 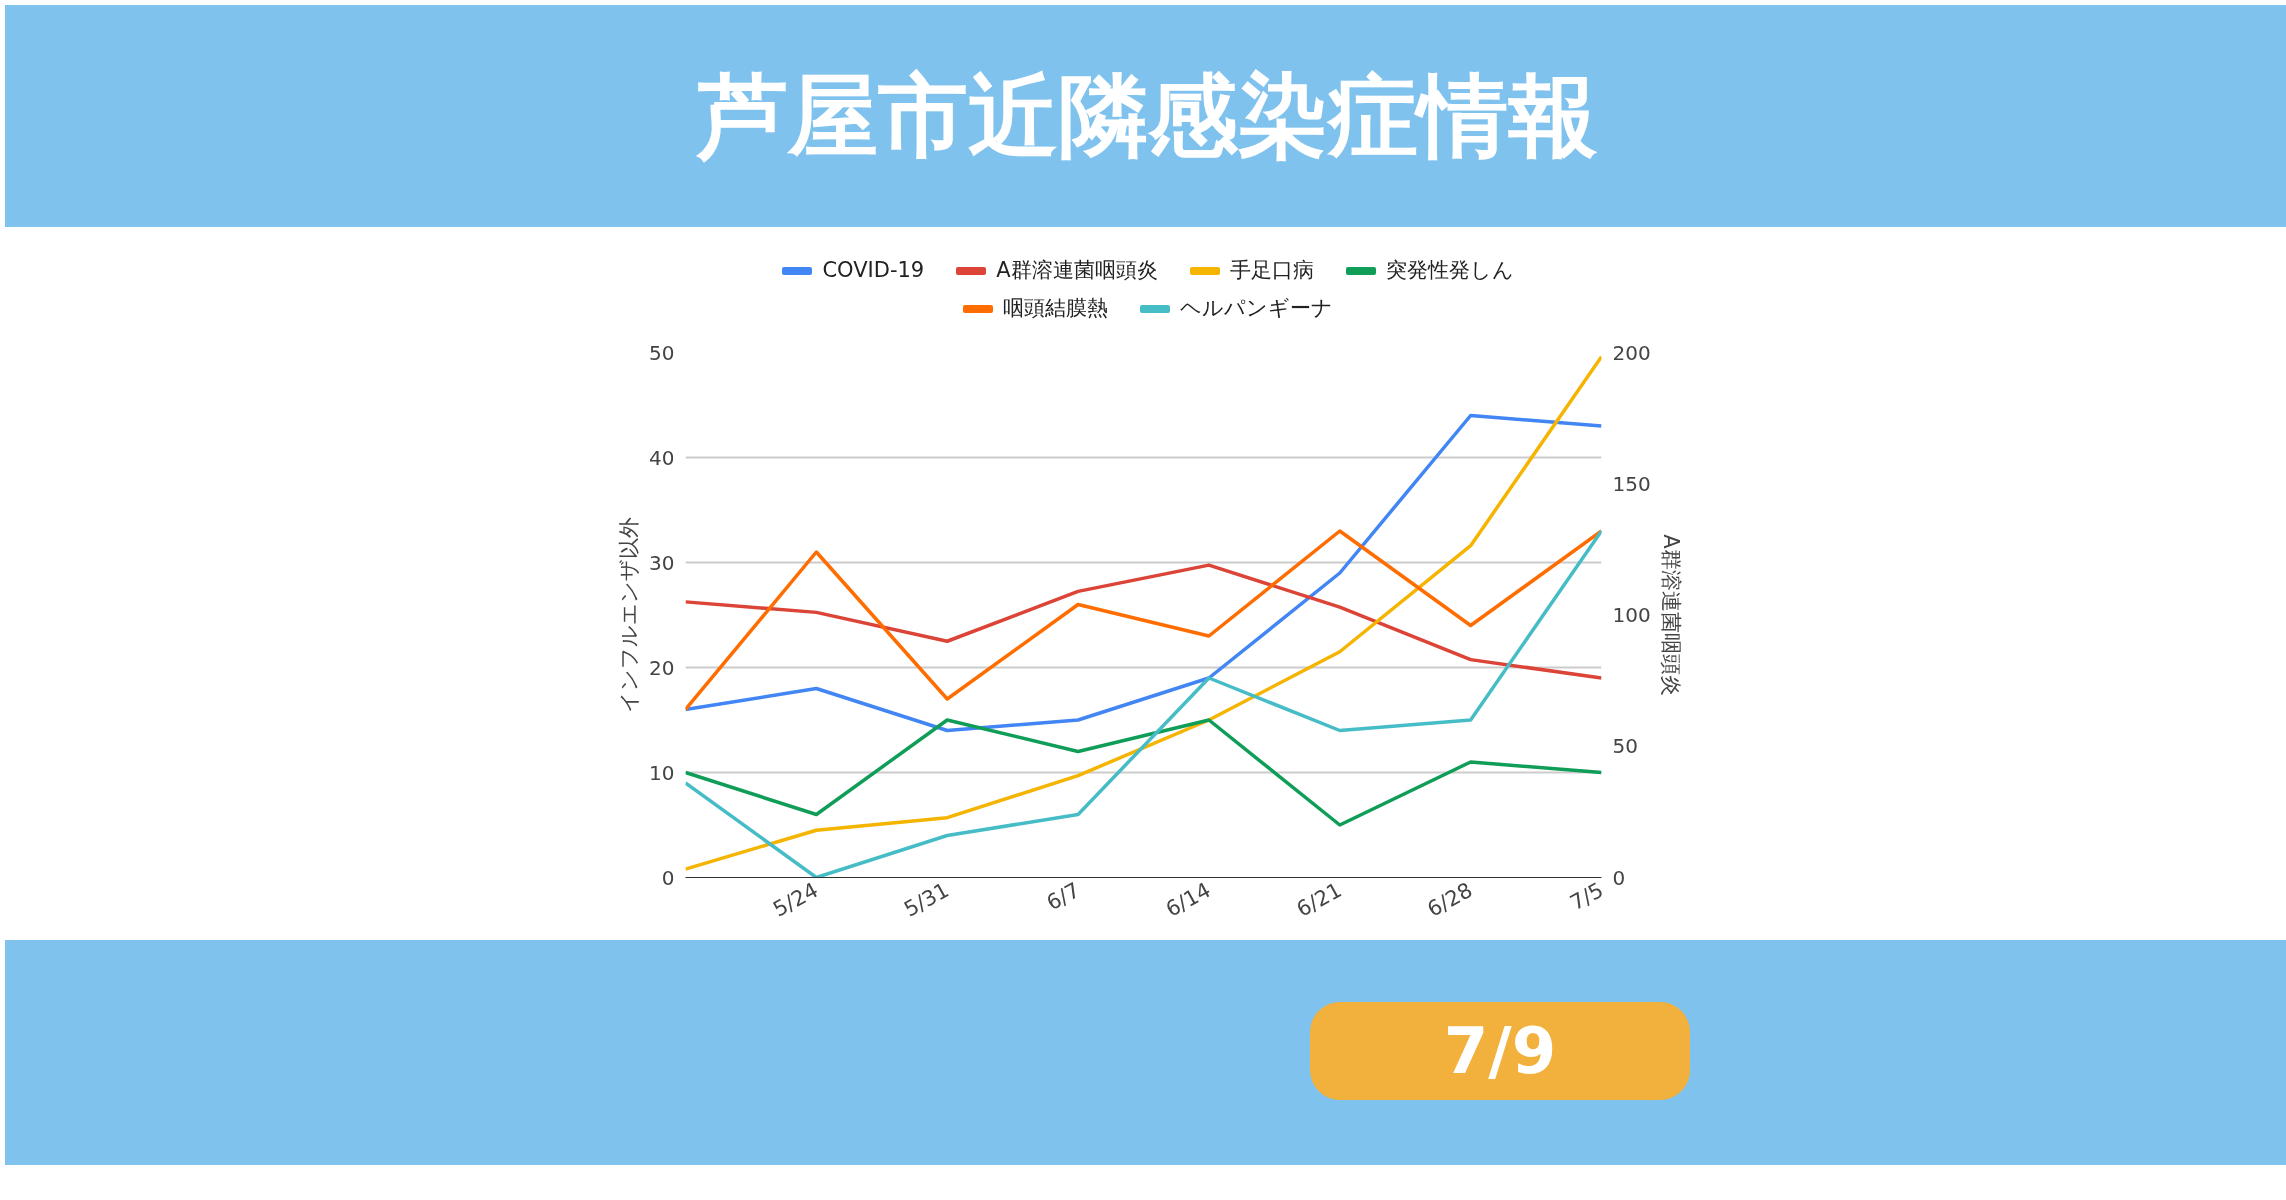 What do you see at coordinates (873, 270) in the screenshot?
I see `legend-label: COVID-19` at bounding box center [873, 270].